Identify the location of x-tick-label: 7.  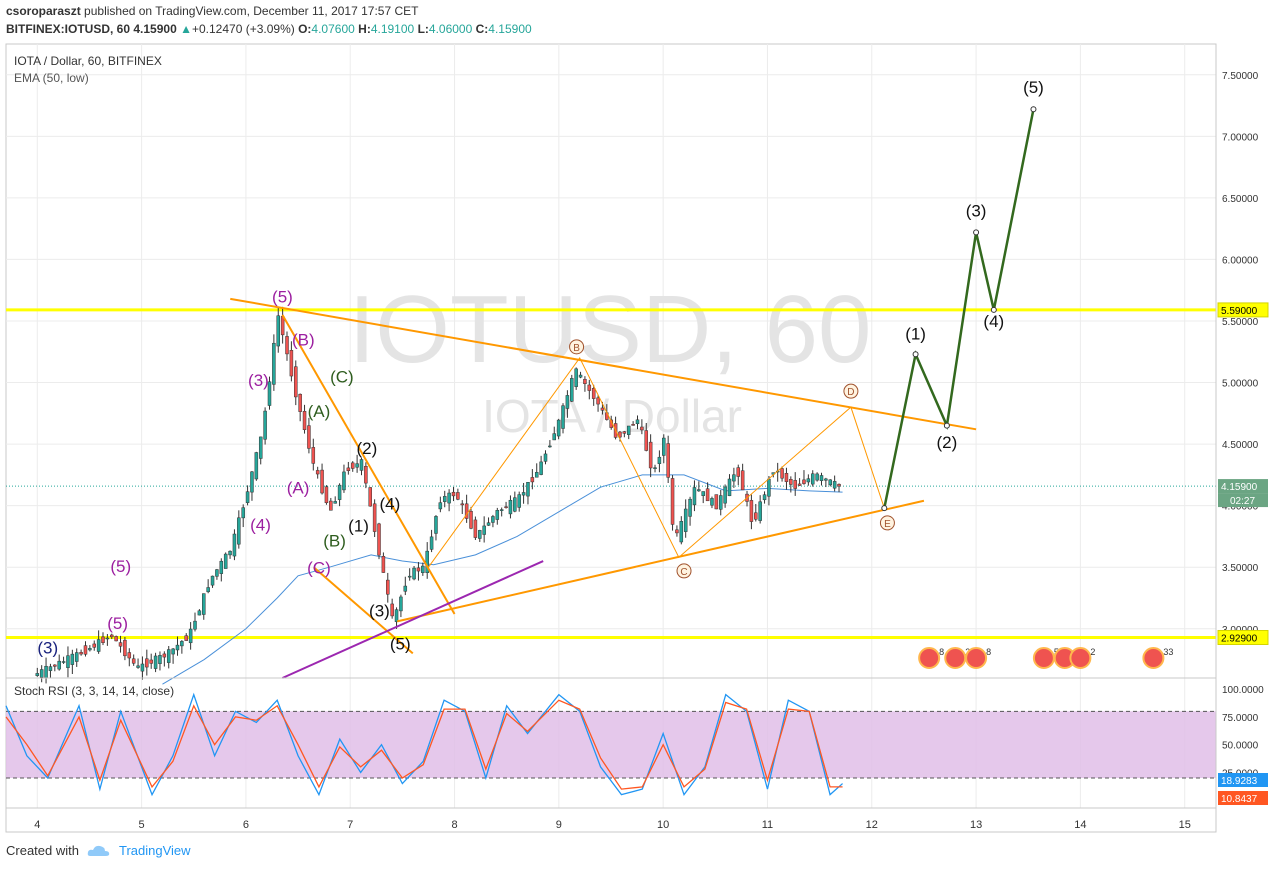
(350, 825).